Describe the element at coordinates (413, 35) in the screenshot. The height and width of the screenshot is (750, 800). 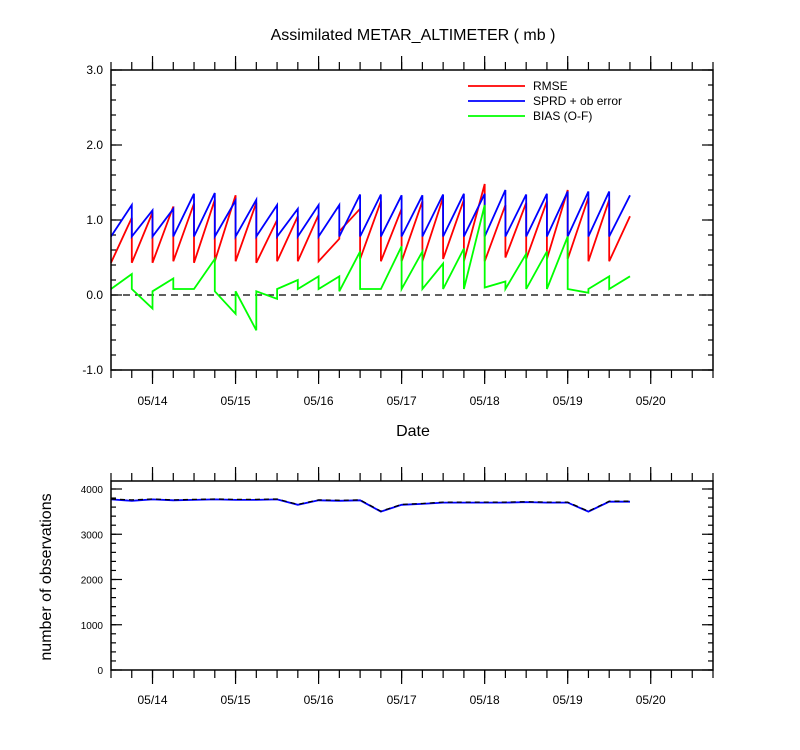
I see `chart-title: Assimilated METAR_ALTIMETER ( mb )` at that location.